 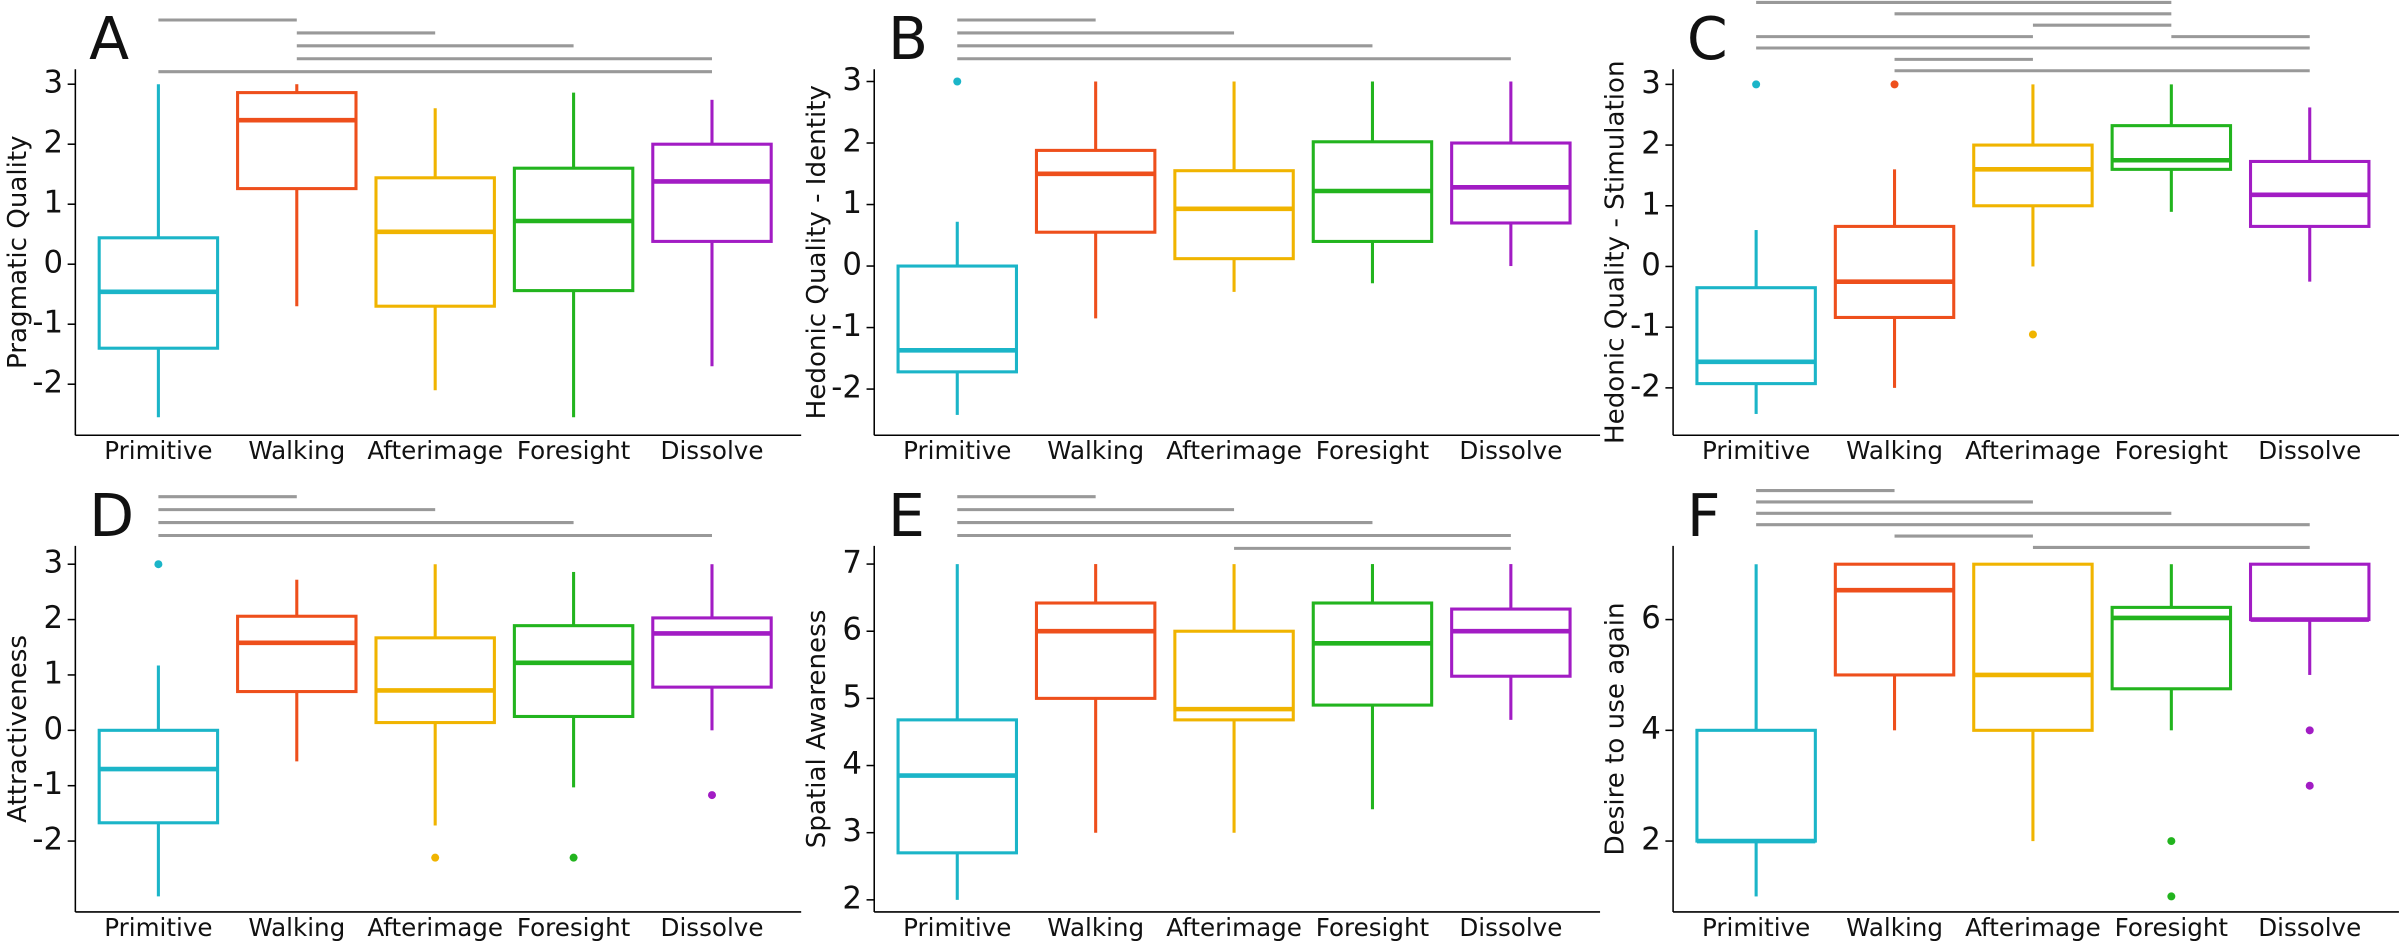 I want to click on y-axis-label: Hedonic Quality - Identity, so click(x=817, y=252).